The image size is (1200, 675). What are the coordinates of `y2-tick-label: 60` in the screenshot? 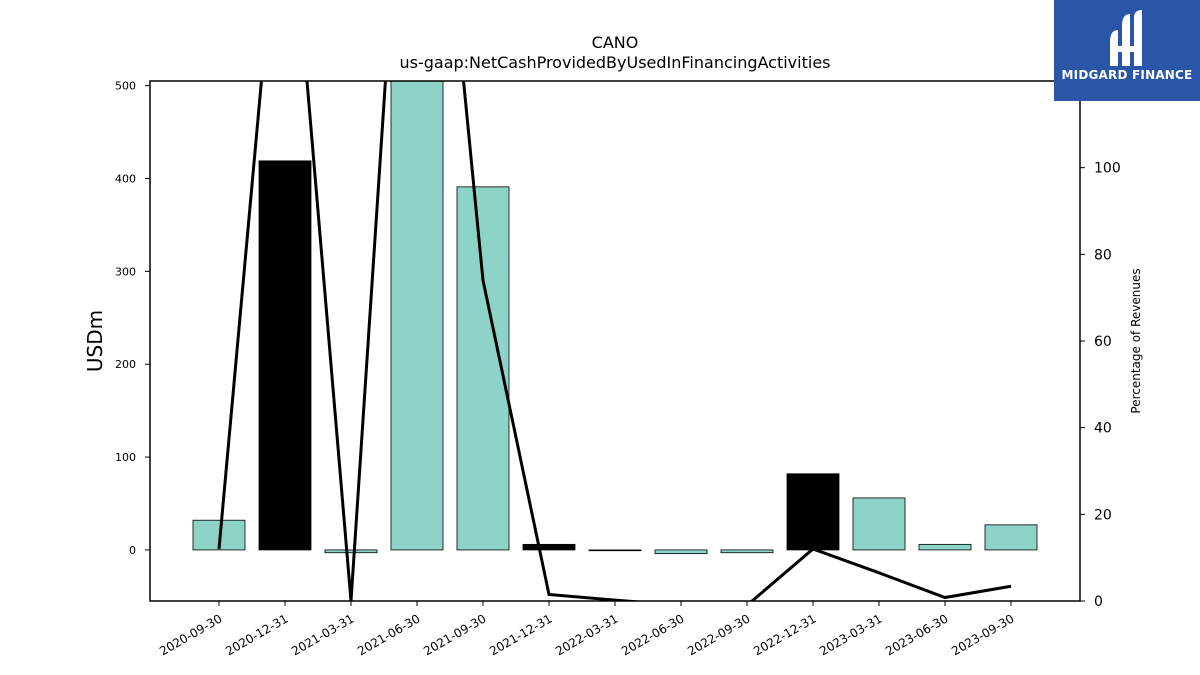 It's located at (1103, 342).